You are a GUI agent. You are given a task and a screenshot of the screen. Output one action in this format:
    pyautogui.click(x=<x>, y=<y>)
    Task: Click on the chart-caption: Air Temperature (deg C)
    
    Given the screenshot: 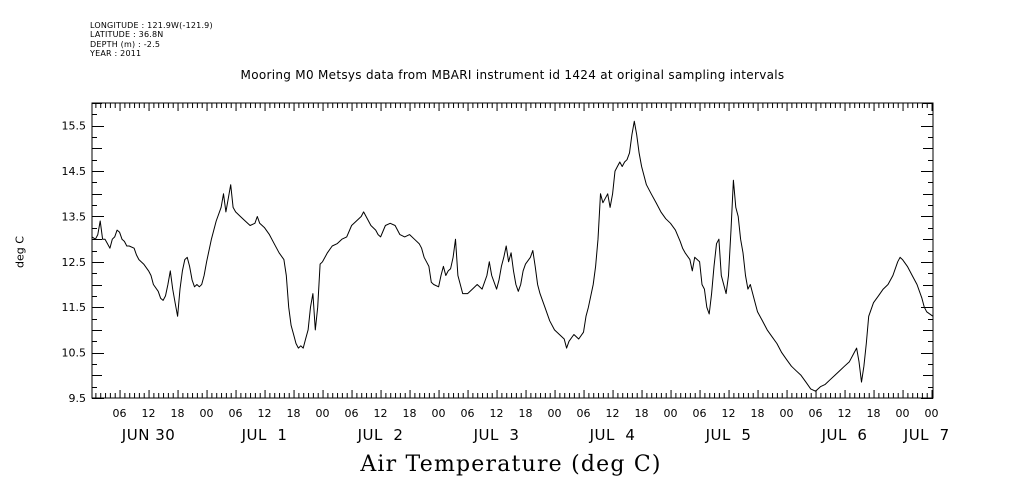 What is the action you would take?
    pyautogui.click(x=511, y=464)
    